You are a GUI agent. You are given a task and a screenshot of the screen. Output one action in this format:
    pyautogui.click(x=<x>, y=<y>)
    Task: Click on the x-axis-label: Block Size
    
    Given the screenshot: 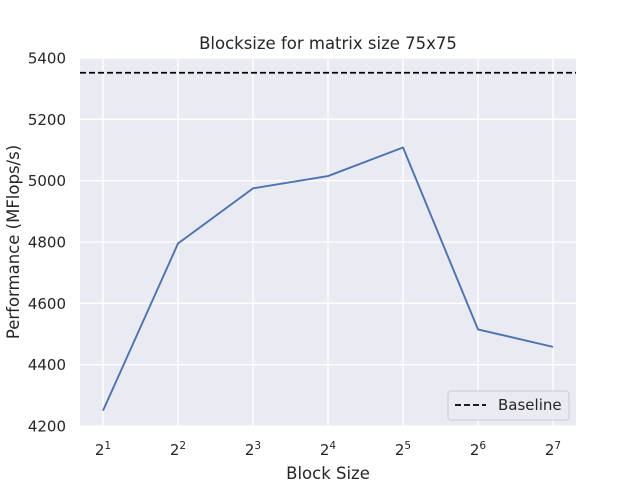 What is the action you would take?
    pyautogui.click(x=328, y=472)
    